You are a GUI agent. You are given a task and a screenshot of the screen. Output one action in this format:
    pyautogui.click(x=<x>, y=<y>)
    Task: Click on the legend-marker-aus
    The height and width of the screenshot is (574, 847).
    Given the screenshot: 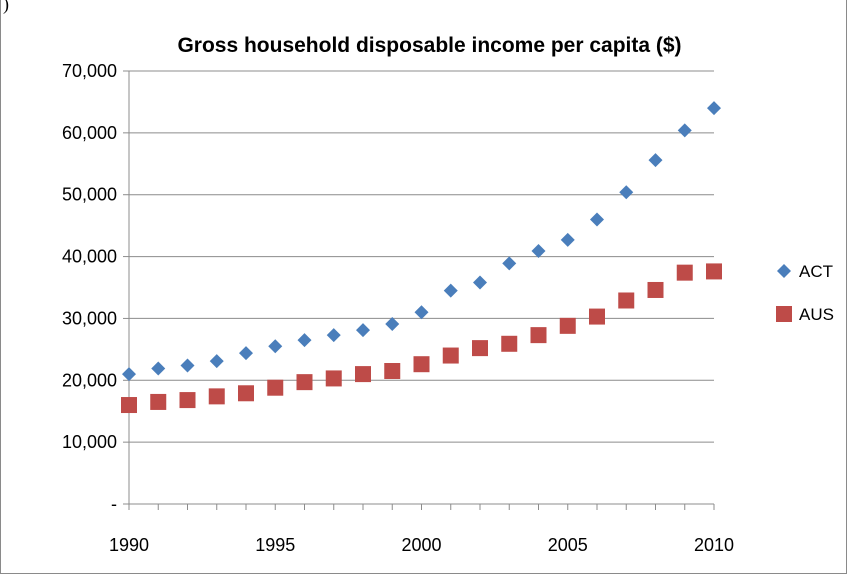 What is the action you would take?
    pyautogui.click(x=784, y=314)
    